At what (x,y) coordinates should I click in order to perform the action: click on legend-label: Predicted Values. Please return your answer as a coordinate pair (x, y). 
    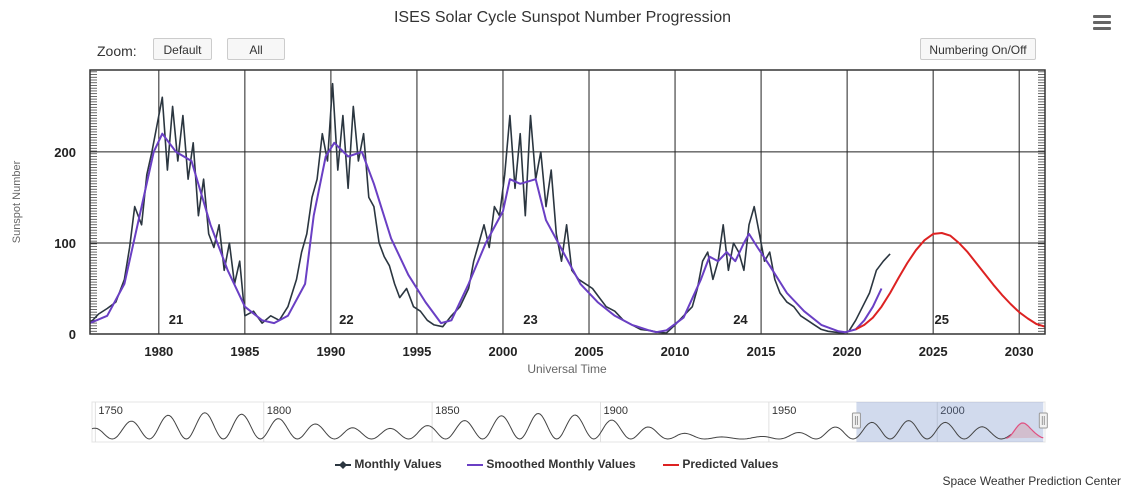
    Looking at the image, I should click on (730, 464).